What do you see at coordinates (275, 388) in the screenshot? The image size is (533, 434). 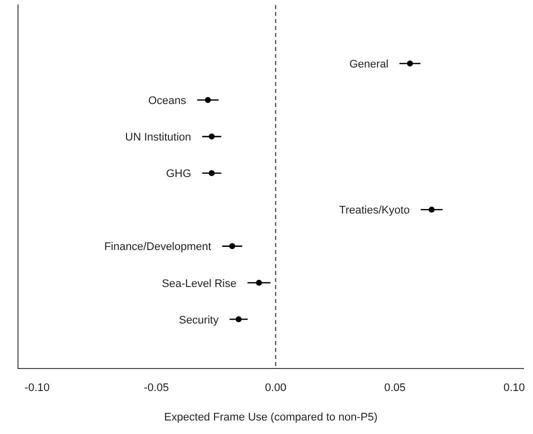 I see `x-tick-label: 0.00` at bounding box center [275, 388].